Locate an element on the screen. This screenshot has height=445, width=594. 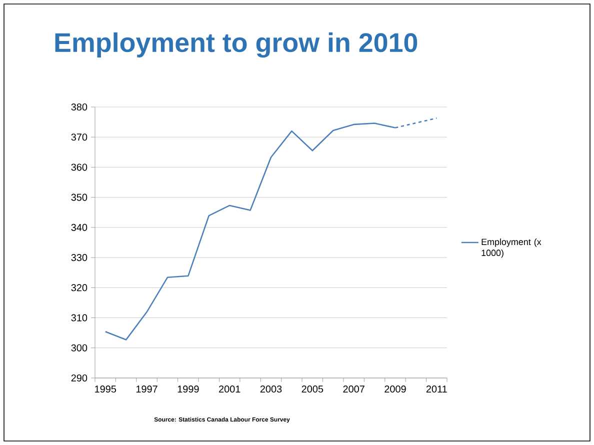
x-tick-label: 2011 is located at coordinates (436, 389).